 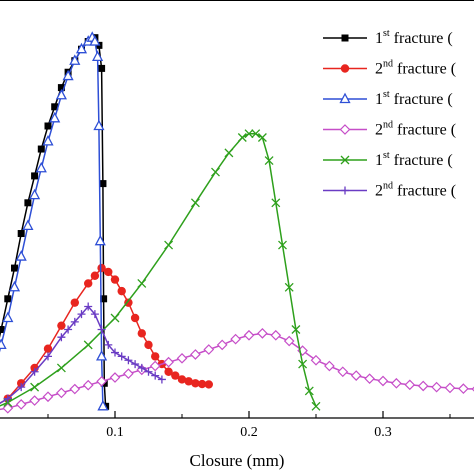 I want to click on x-tick-label: 0.2, so click(x=249, y=432).